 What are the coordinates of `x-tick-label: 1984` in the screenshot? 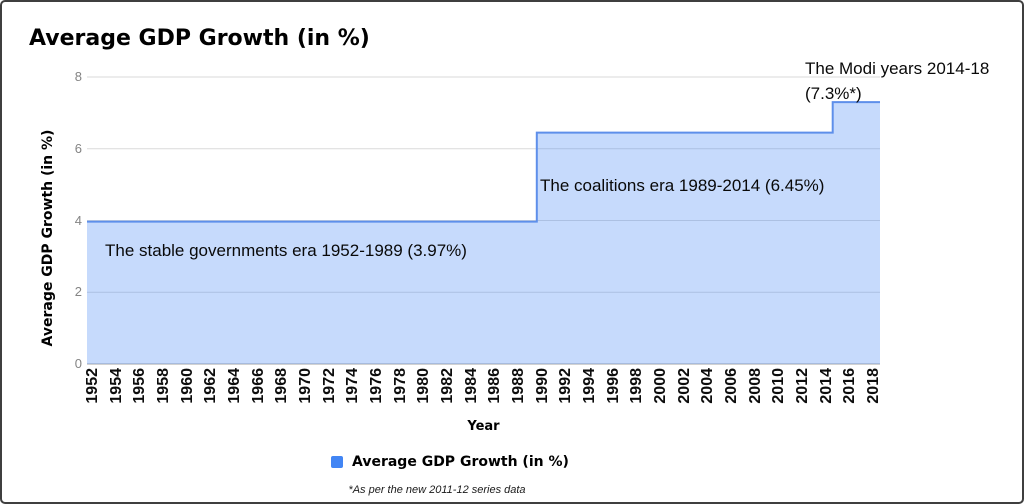 It's located at (471, 386).